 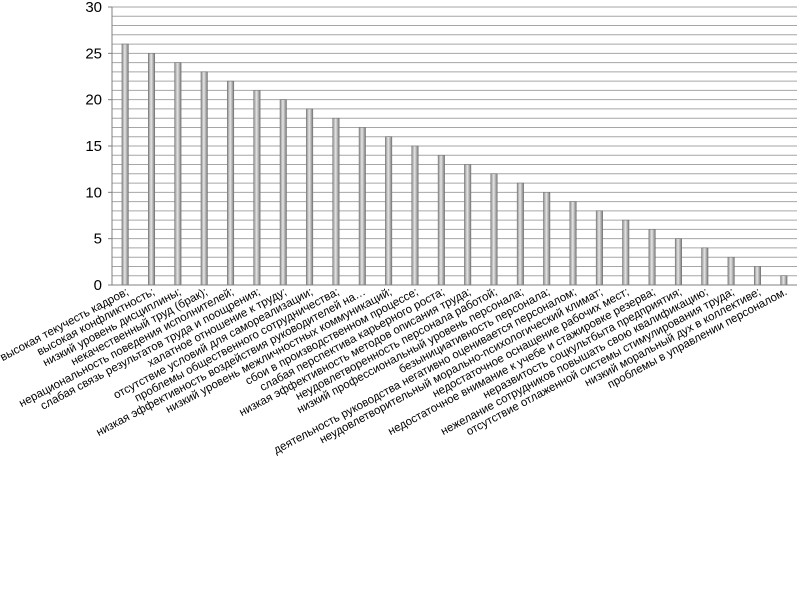 I want to click on y-tick-label: 15, so click(x=93, y=146).